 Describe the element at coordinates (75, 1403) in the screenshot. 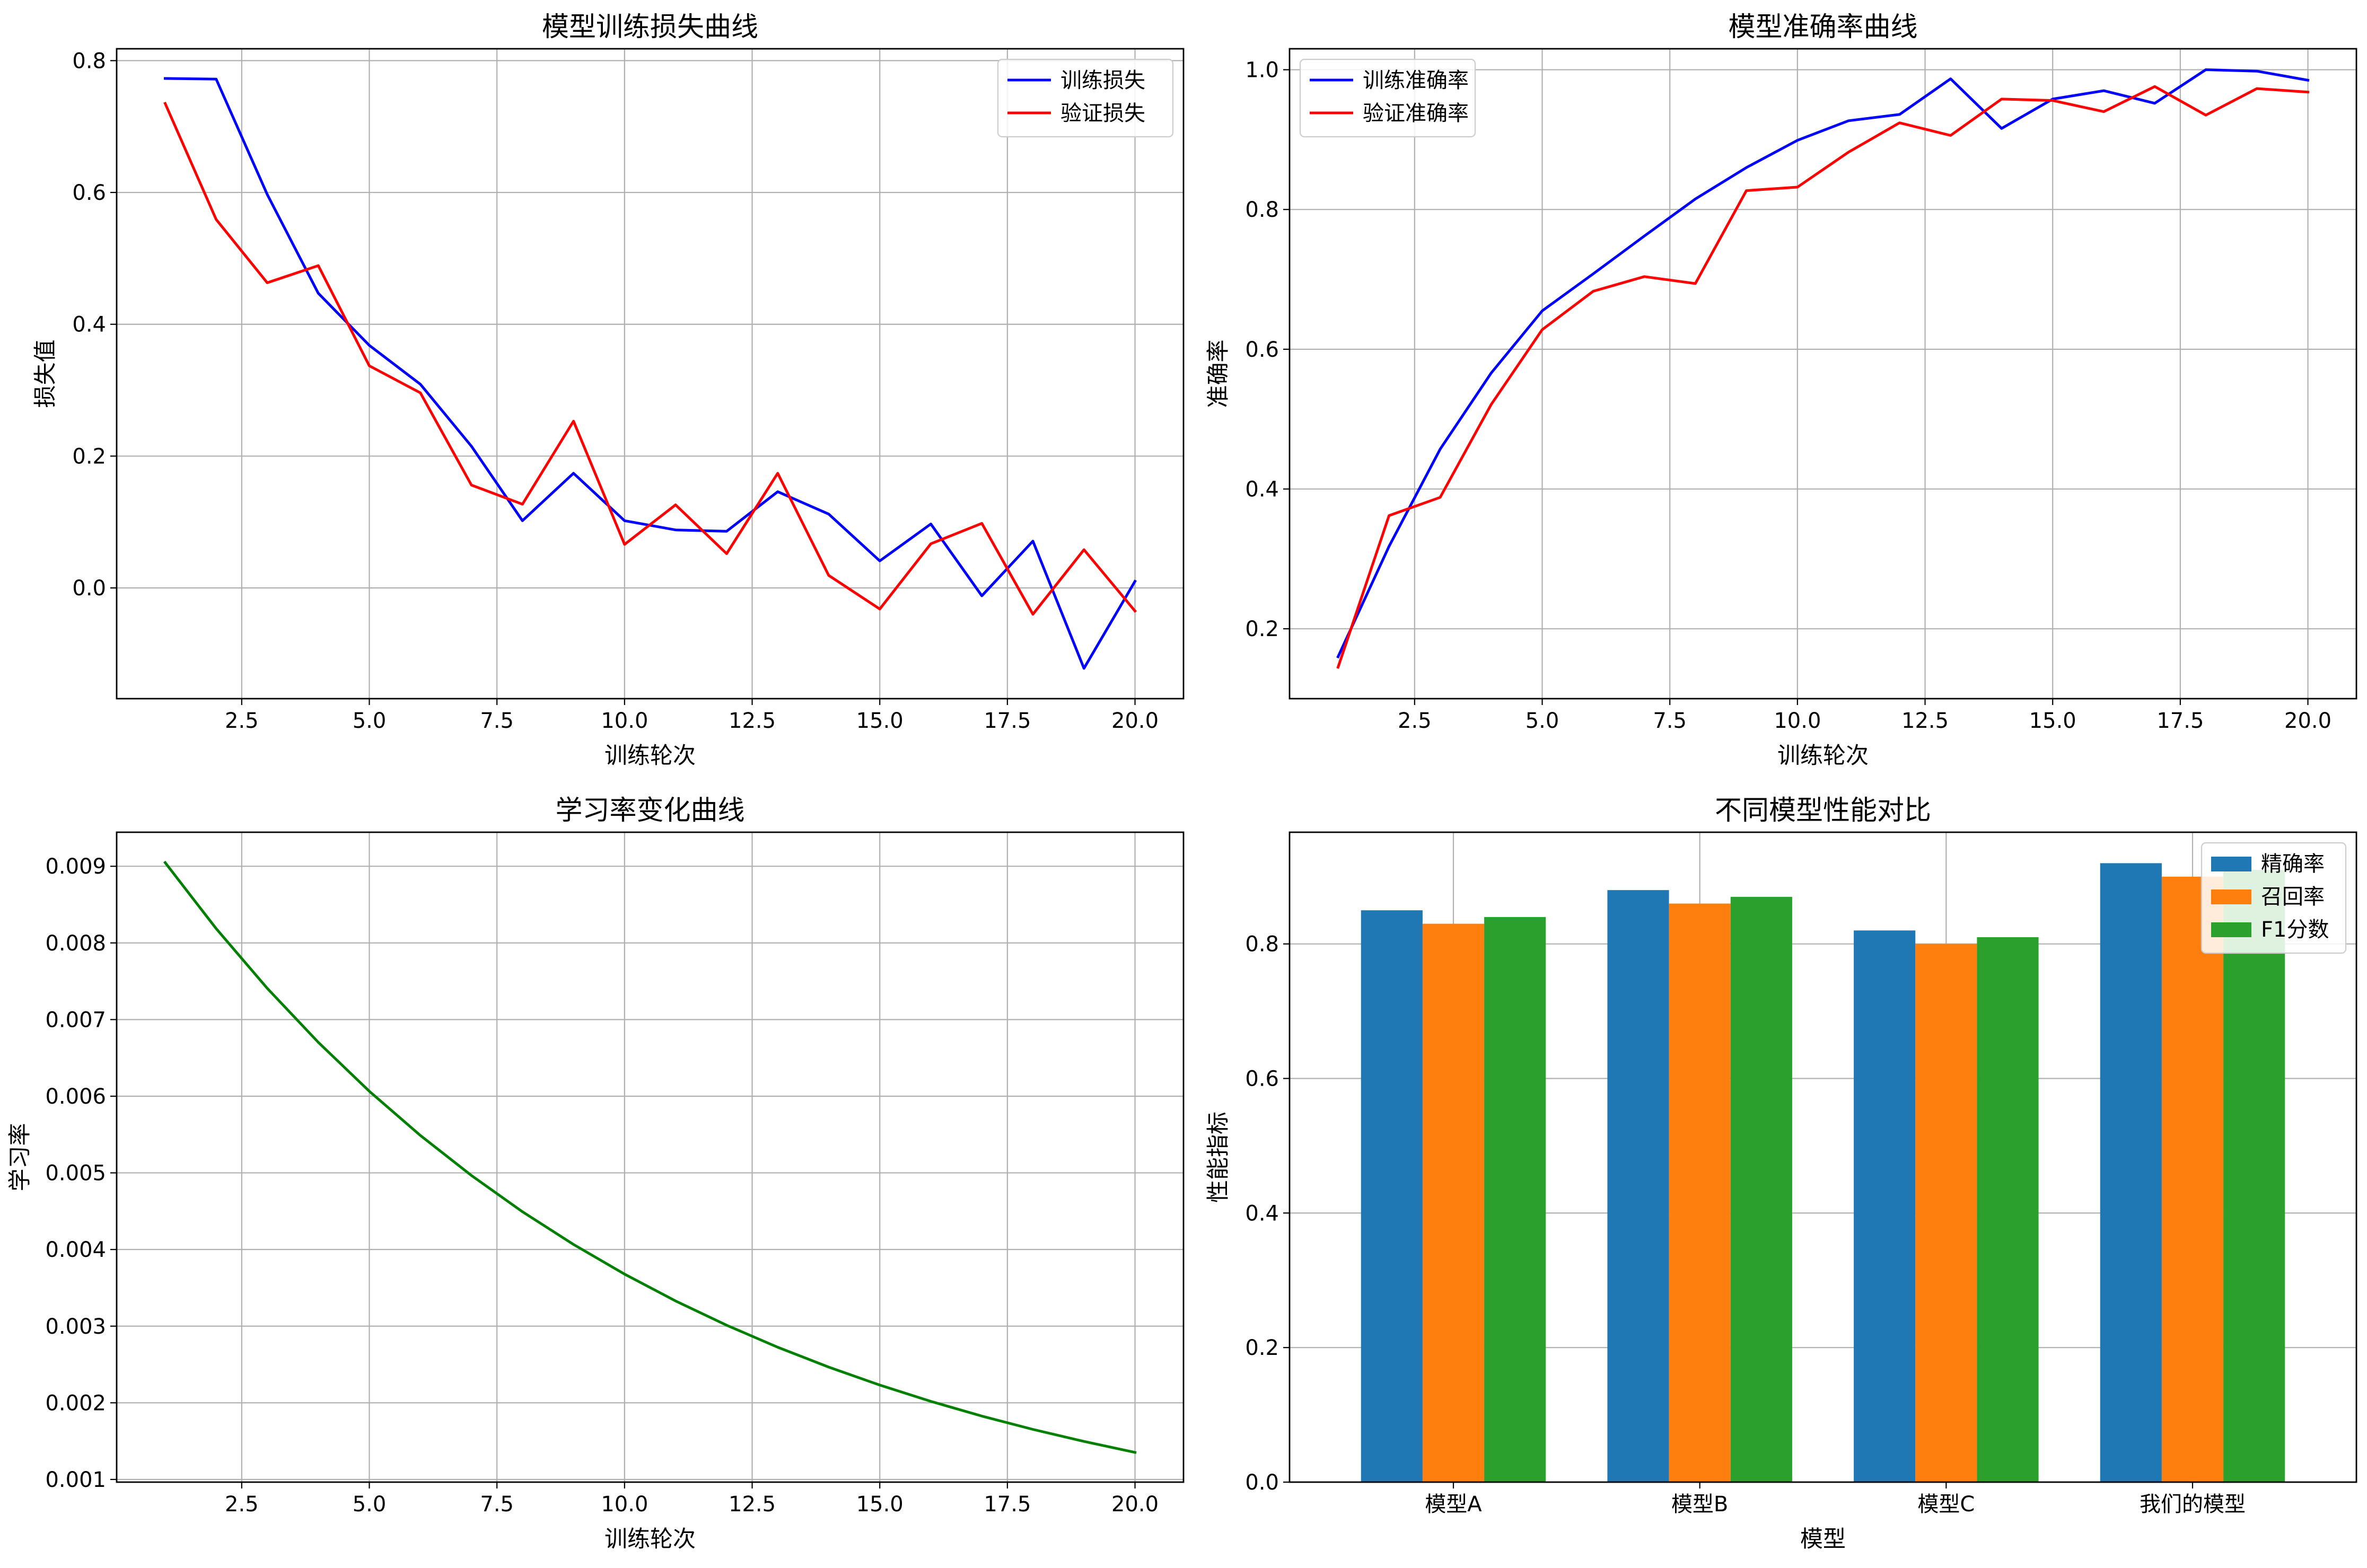

I see `y-tick-label: 0.002` at that location.